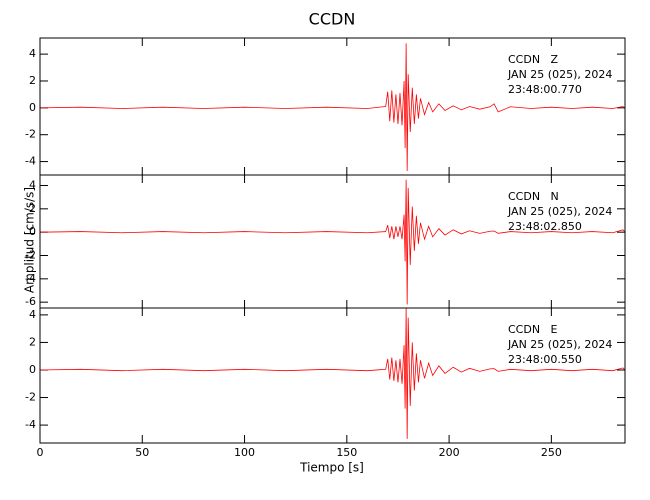 This screenshot has width=650, height=500. Describe the element at coordinates (533, 196) in the screenshot. I see `annotation: CCDN N` at that location.